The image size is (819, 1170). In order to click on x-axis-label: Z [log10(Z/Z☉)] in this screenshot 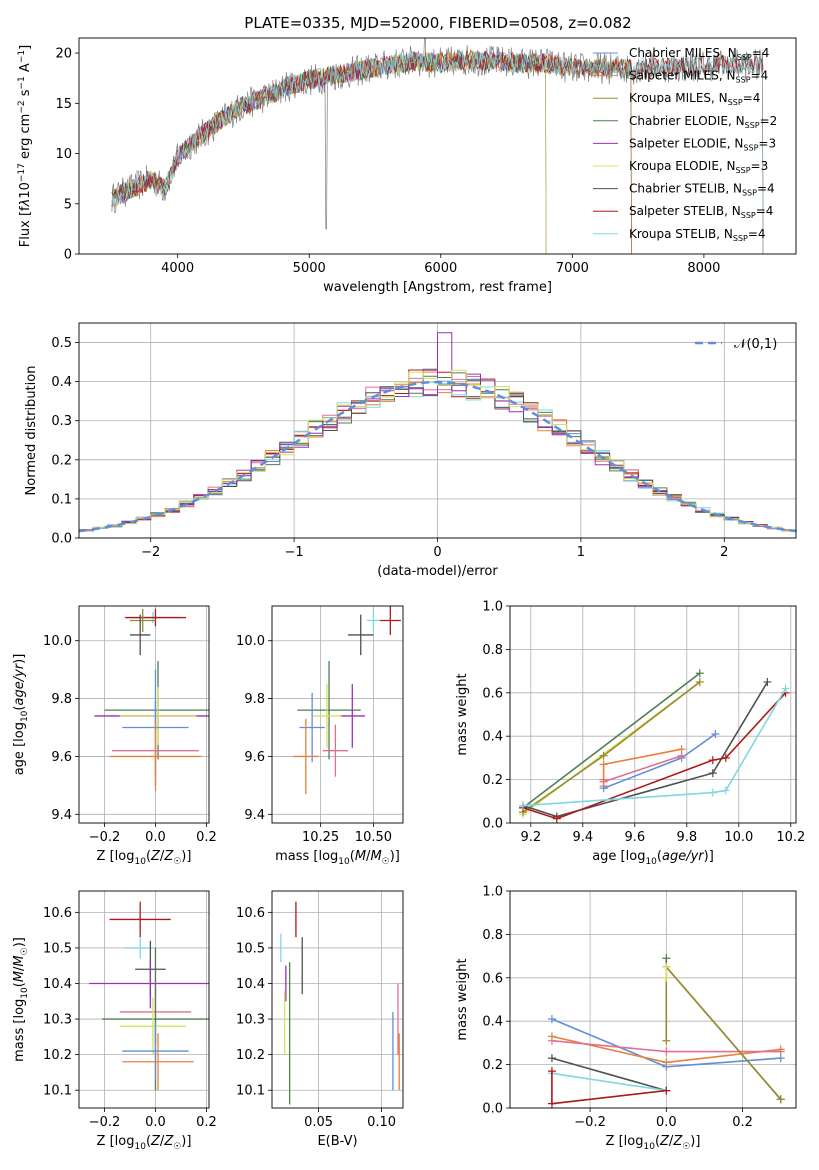, I will do `click(653, 1143)`.